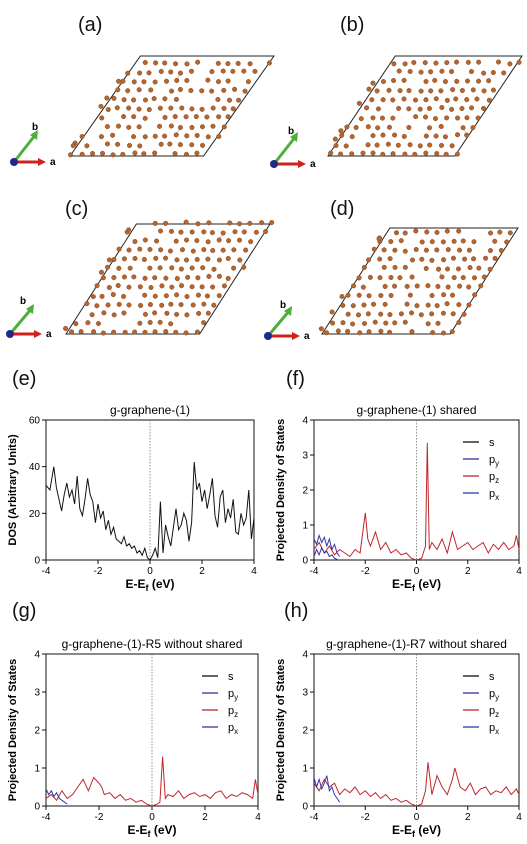 Image resolution: width=527 pixels, height=844 pixels. Describe the element at coordinates (202, 571) in the screenshot. I see `x-tick-label: 2` at that location.